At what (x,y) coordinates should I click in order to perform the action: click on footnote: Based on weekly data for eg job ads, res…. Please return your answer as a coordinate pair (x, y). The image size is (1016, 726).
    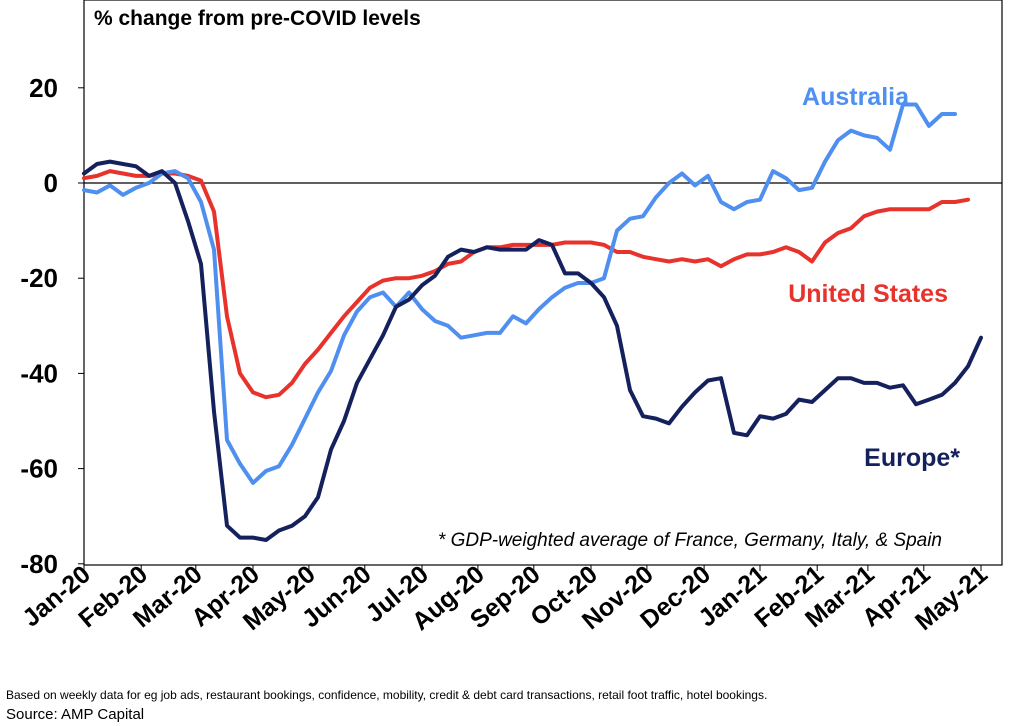
    Looking at the image, I should click on (387, 695).